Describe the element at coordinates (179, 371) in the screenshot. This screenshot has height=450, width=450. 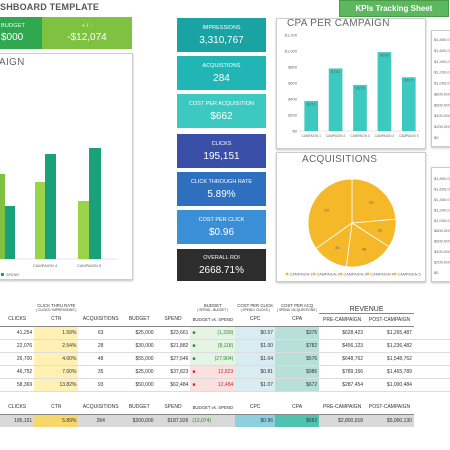
I see `table-cell: $37,823` at that location.